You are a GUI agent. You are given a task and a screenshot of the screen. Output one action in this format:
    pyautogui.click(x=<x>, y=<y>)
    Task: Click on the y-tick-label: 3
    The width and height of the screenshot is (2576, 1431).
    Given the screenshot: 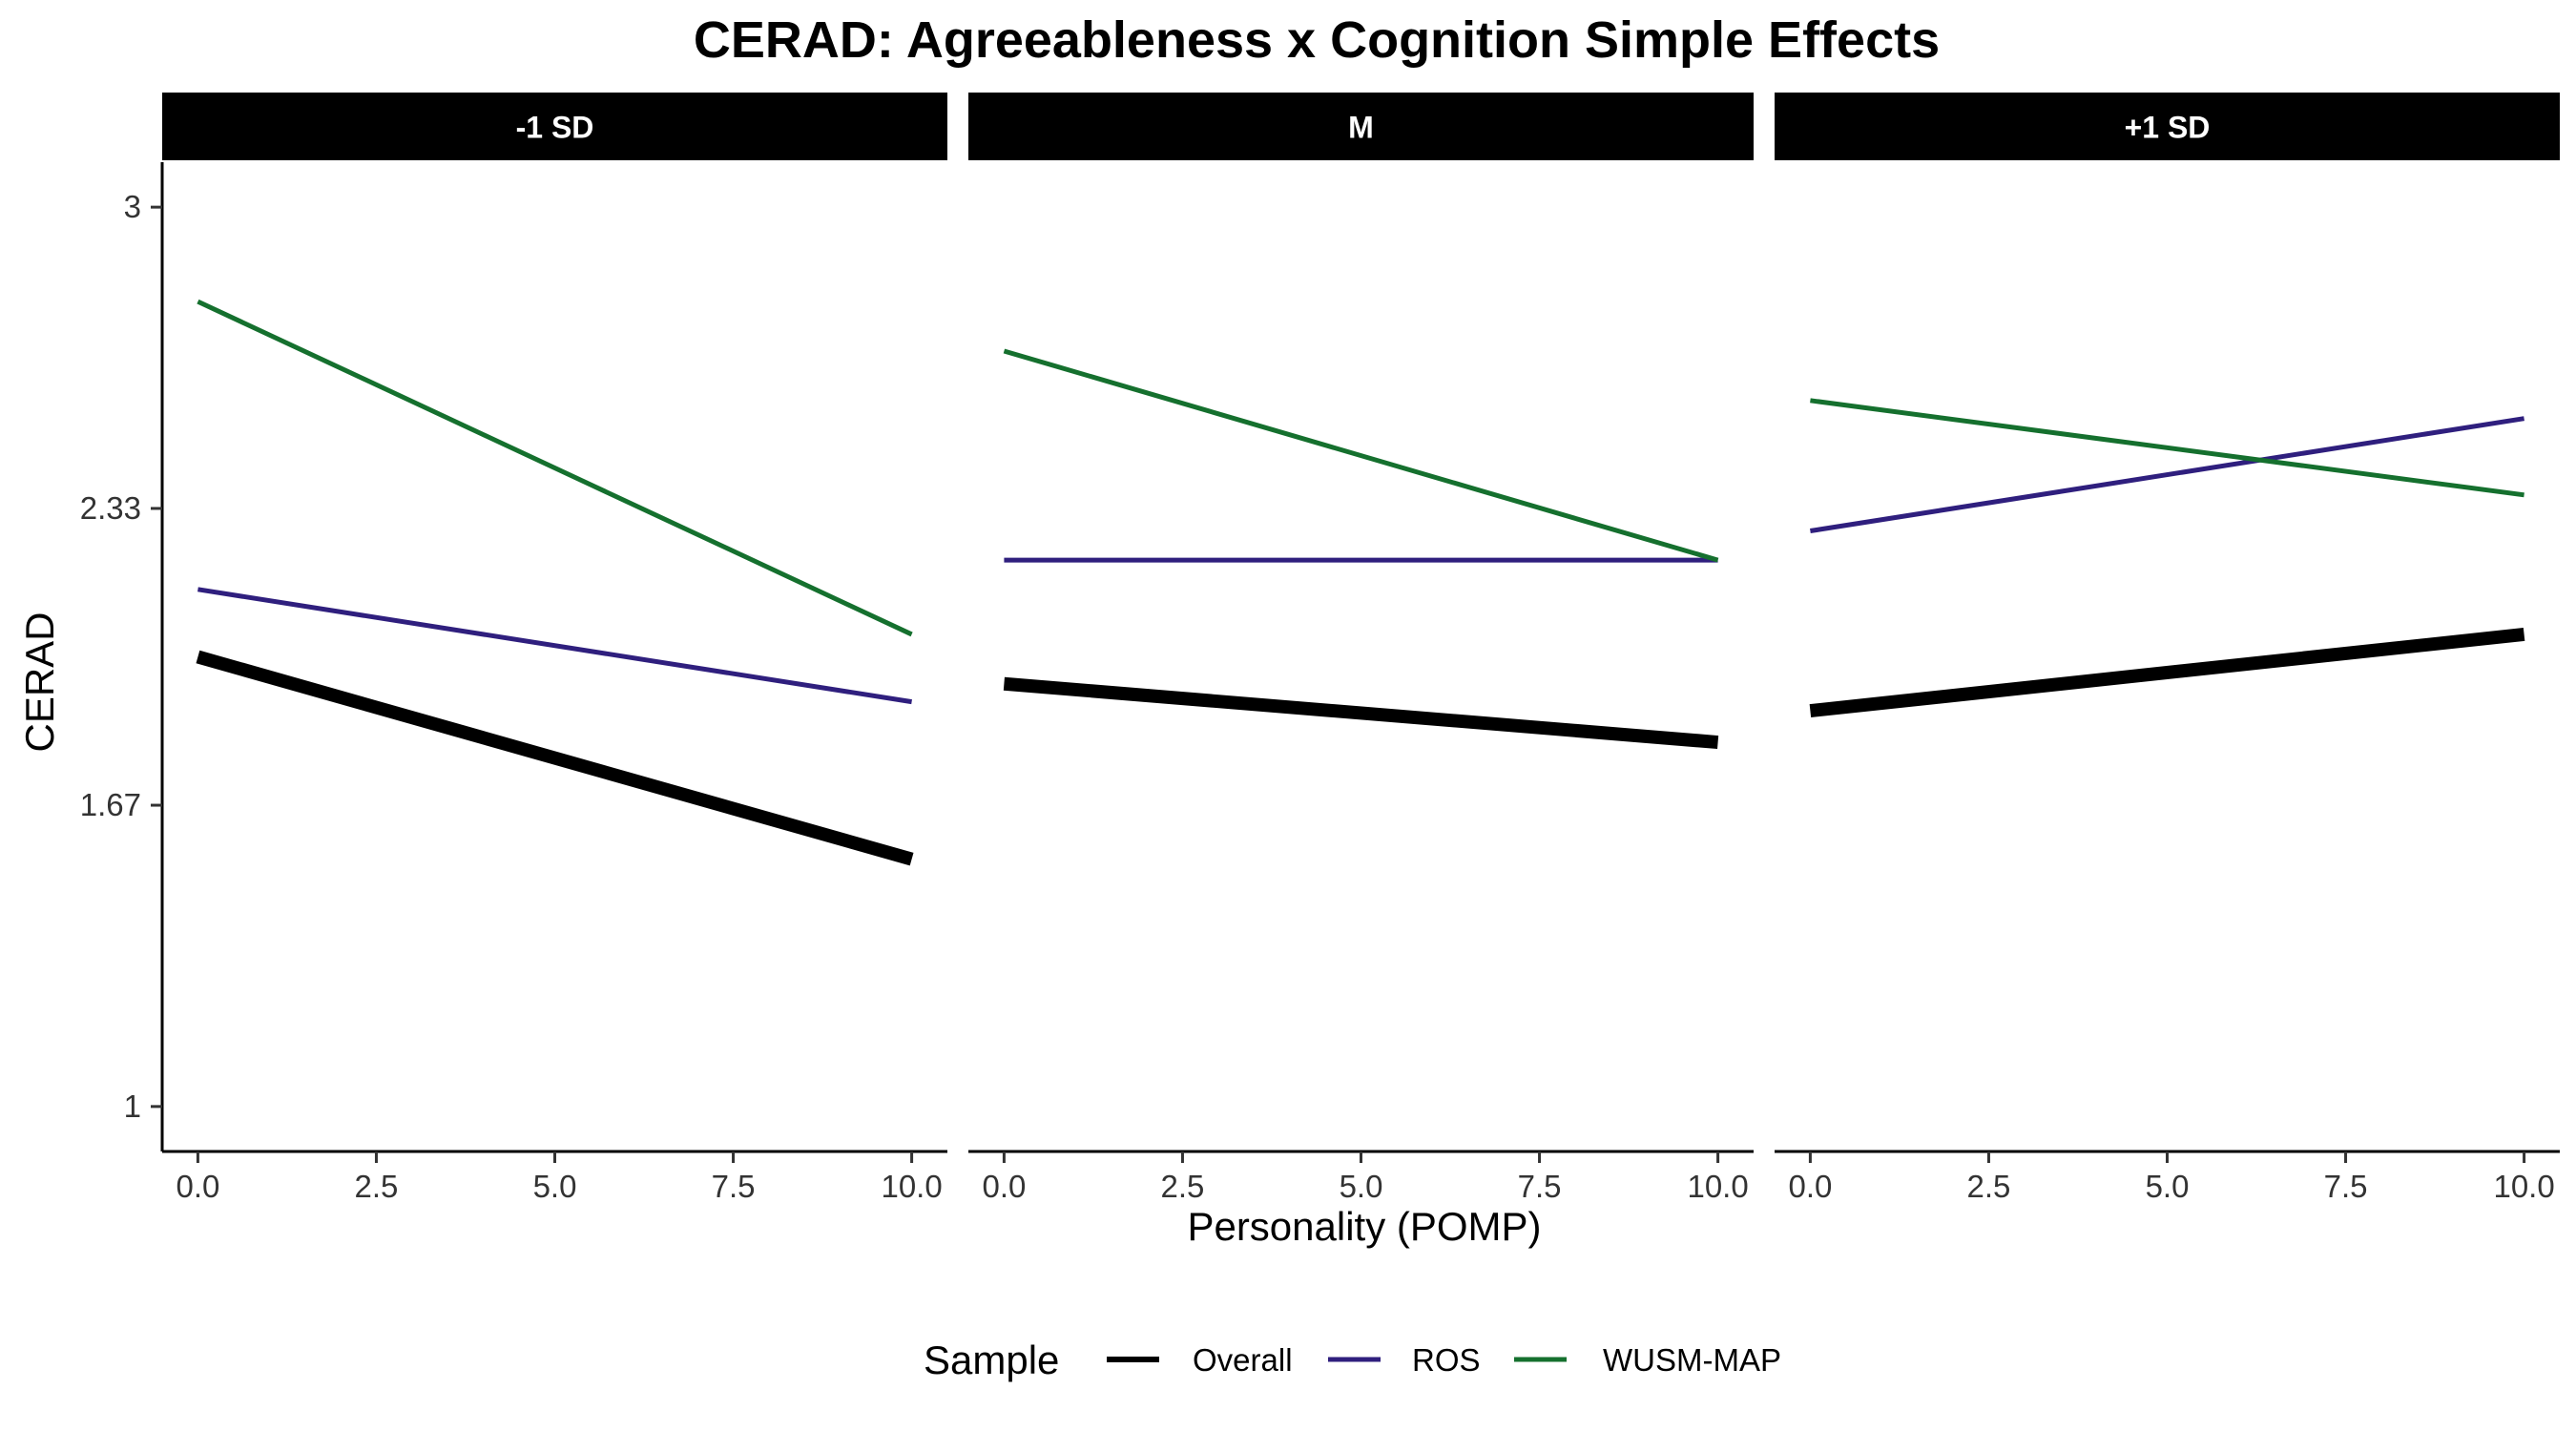 What is the action you would take?
    pyautogui.click(x=132, y=207)
    